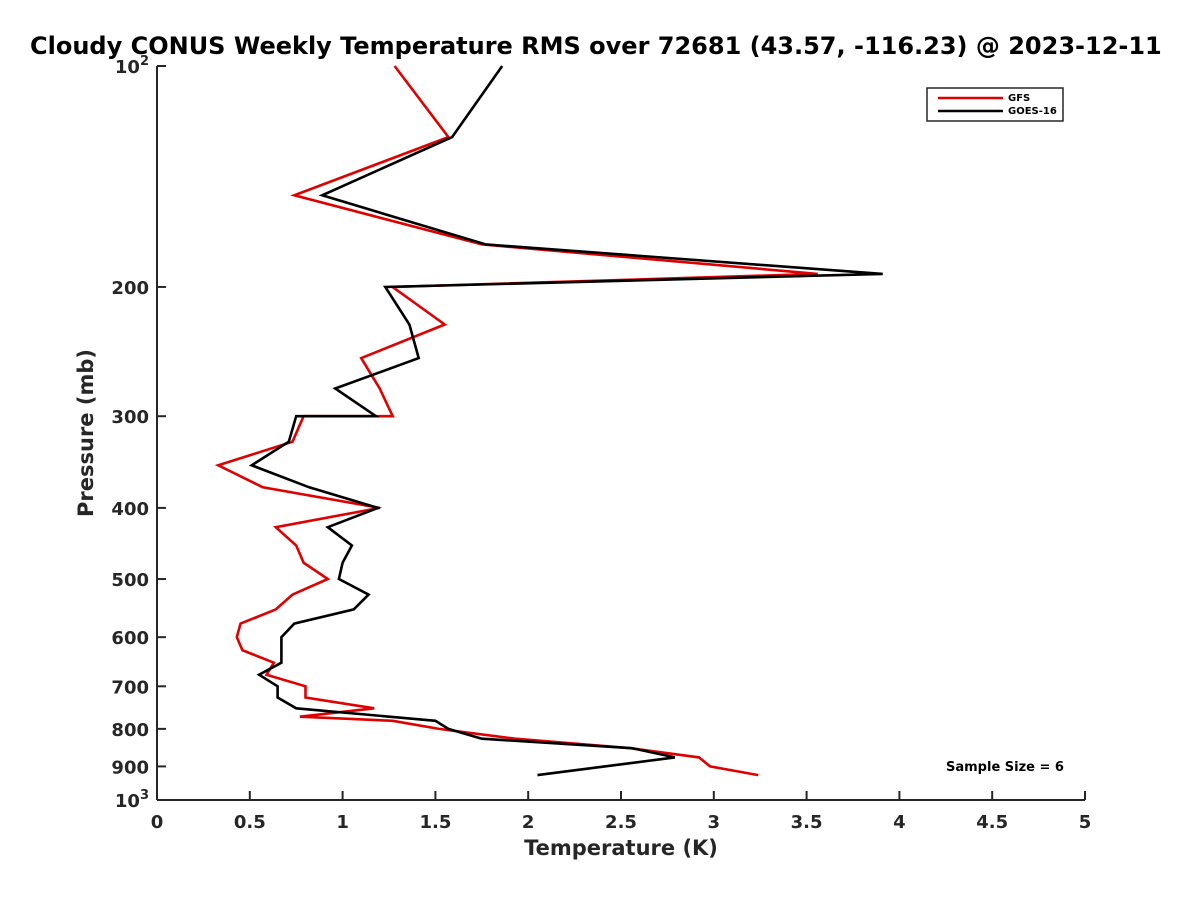 The height and width of the screenshot is (900, 1200). What do you see at coordinates (130, 638) in the screenshot?
I see `y-tick-label: 600` at bounding box center [130, 638].